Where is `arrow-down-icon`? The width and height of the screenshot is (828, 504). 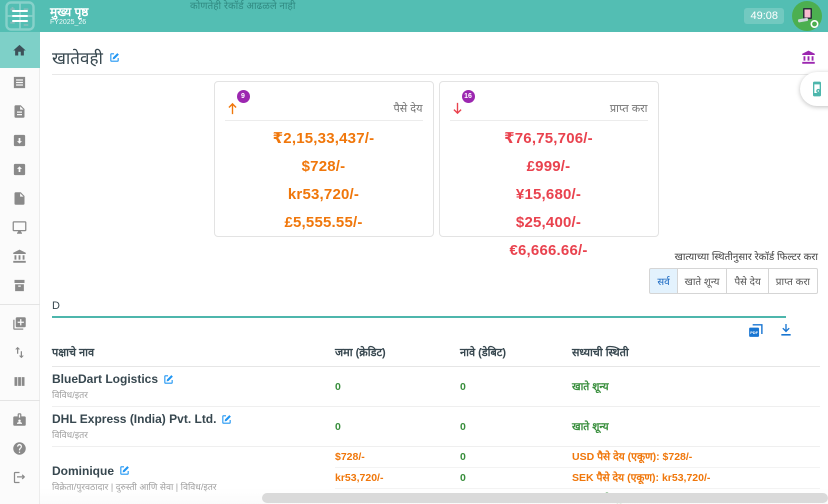
arrow-down-icon is located at coordinates (457, 108).